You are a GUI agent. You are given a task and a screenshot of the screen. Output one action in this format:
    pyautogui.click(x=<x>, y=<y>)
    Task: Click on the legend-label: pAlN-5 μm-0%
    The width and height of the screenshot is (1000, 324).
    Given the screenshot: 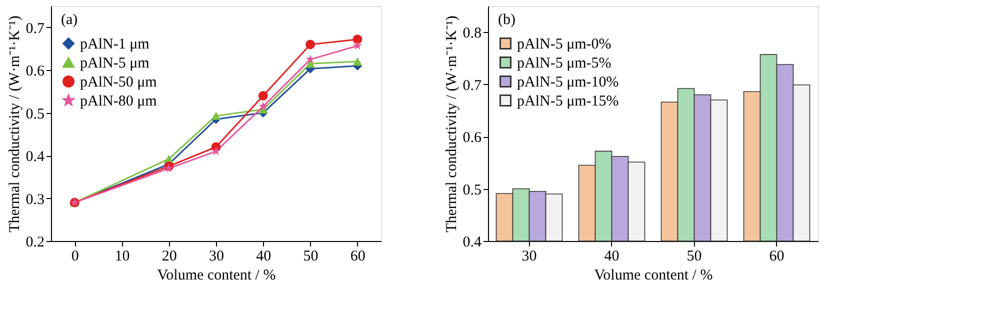 What is the action you would take?
    pyautogui.click(x=564, y=44)
    